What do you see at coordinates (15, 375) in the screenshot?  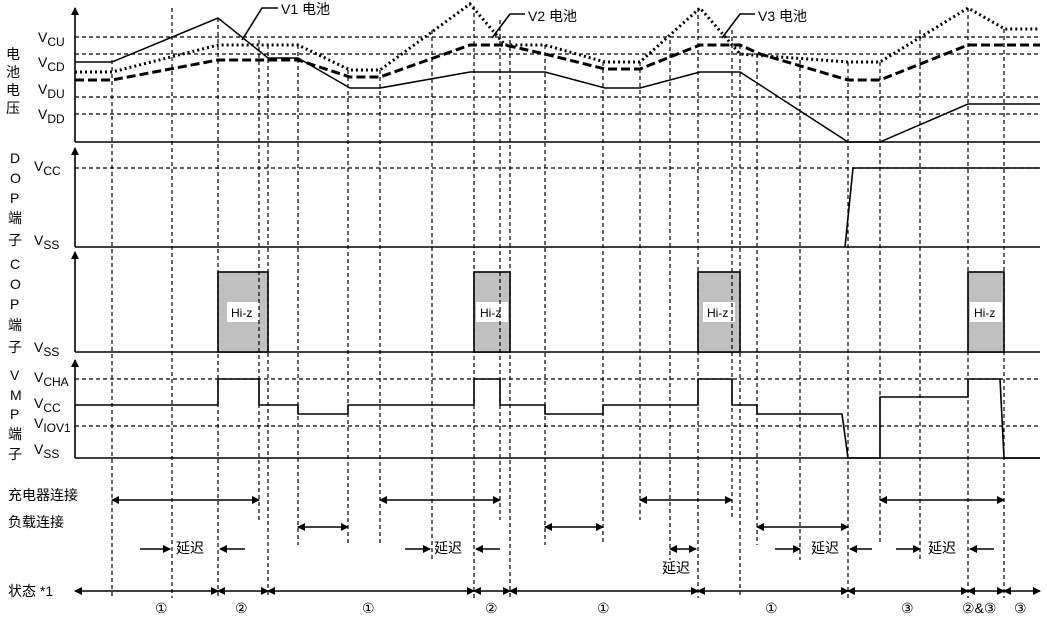 I see `vmp-side-label-1: V` at bounding box center [15, 375].